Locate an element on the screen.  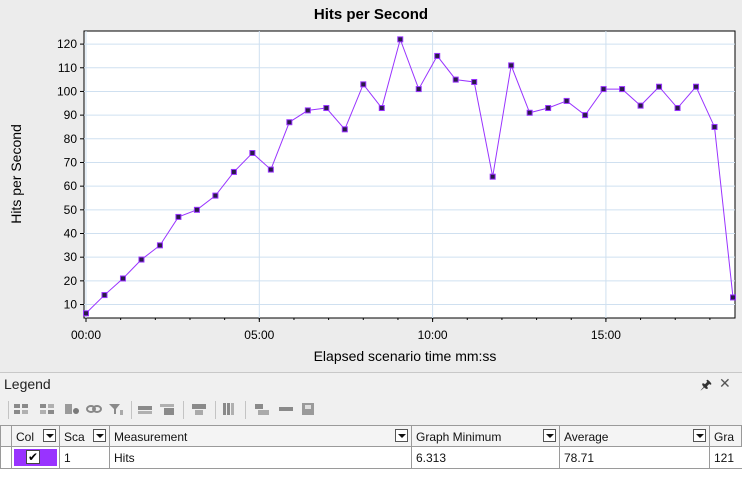
row-selector-header is located at coordinates (6, 436).